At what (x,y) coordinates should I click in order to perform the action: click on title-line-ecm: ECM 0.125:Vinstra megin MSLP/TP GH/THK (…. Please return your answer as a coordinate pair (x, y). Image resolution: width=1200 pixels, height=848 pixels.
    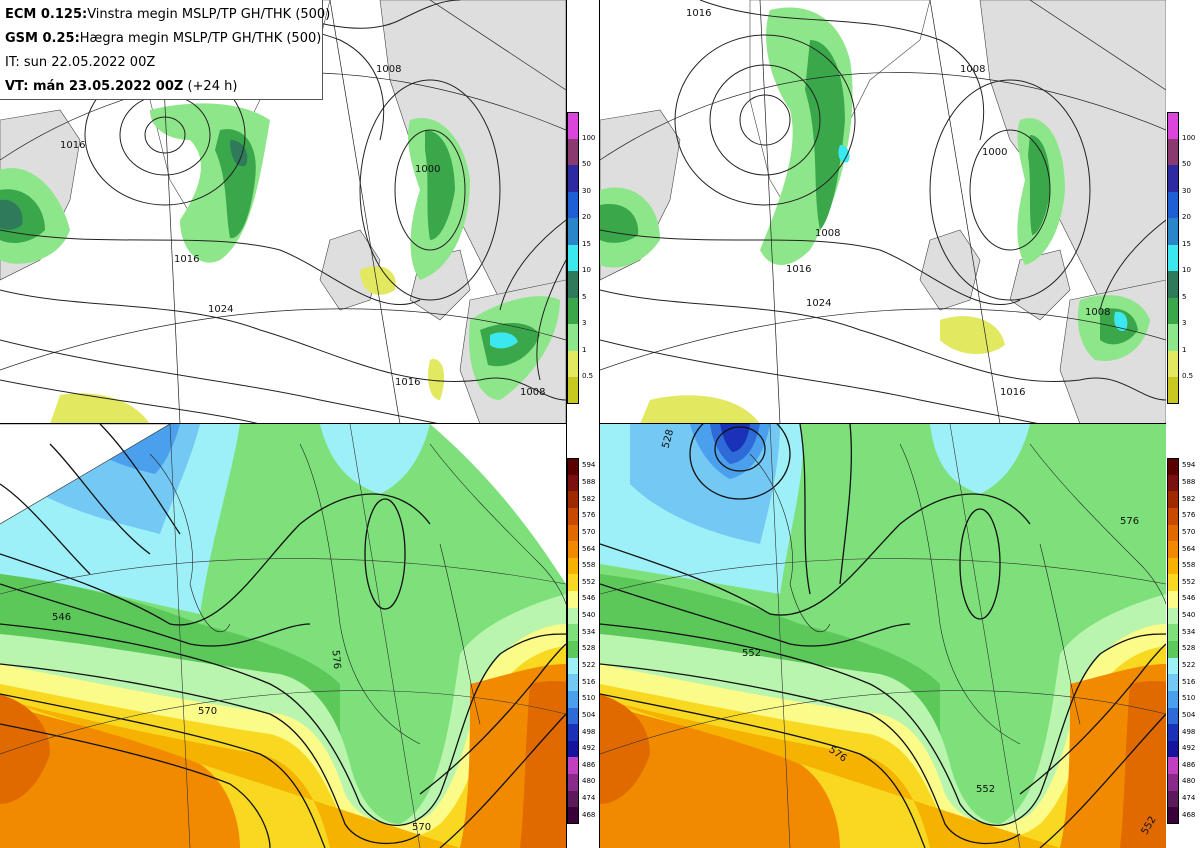
    Looking at the image, I should click on (167, 15).